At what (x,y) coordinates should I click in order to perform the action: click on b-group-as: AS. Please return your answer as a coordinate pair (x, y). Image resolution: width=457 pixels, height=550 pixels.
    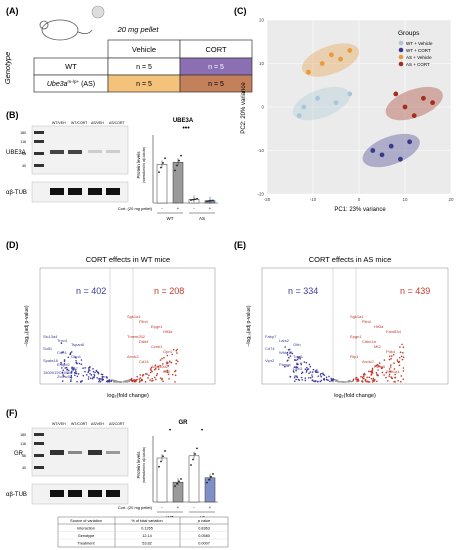
    Looking at the image, I should click on (202, 218).